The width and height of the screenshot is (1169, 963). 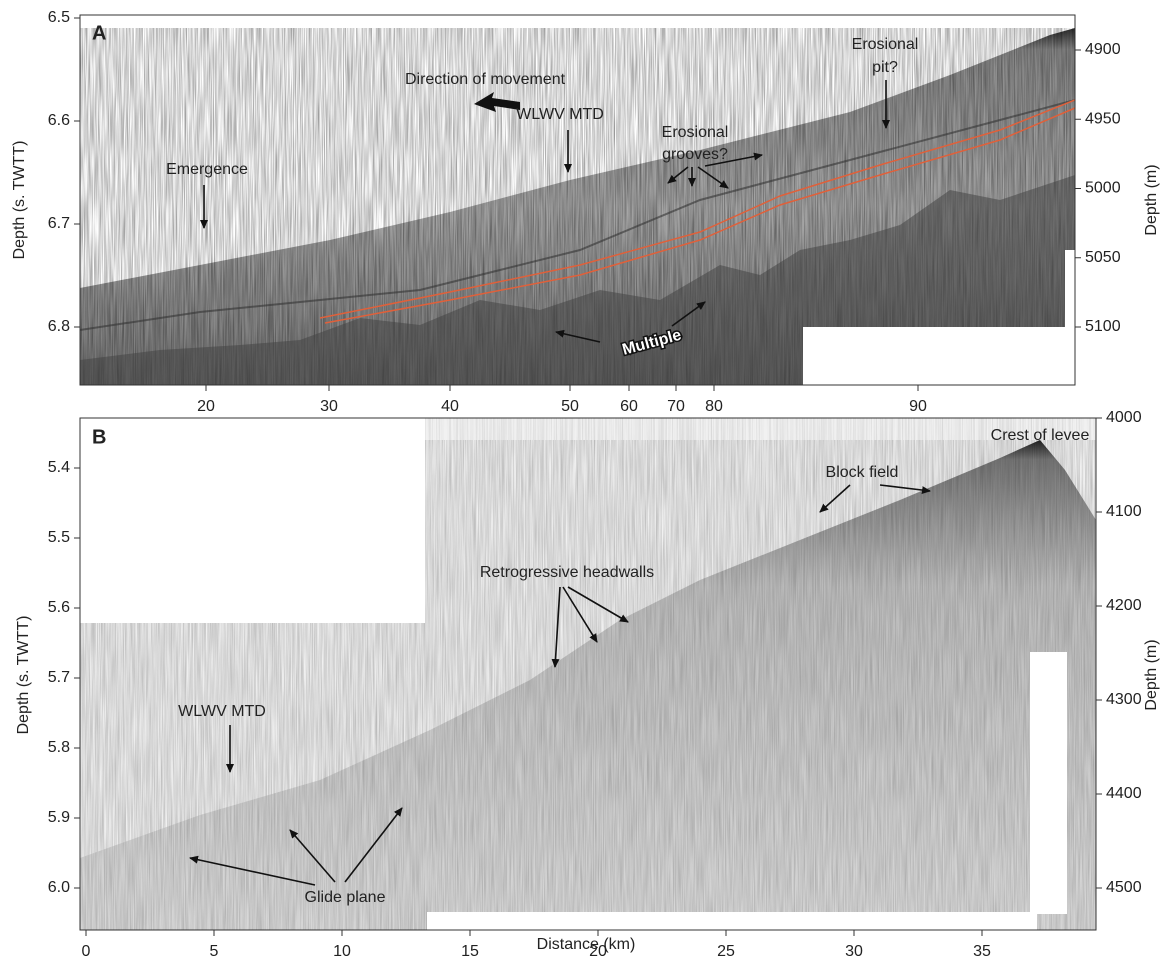 What do you see at coordinates (342, 950) in the screenshot?
I see `x-tick-label: 10` at bounding box center [342, 950].